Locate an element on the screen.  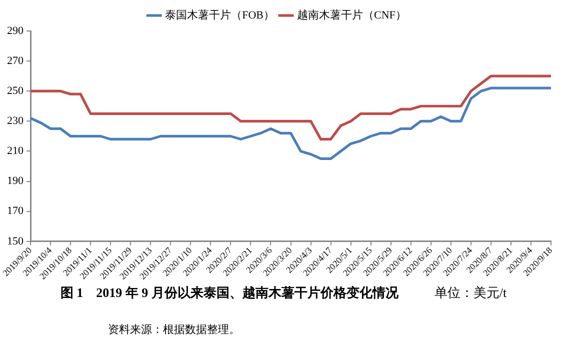
text: 资料来源：根据数据整理。 is located at coordinates (174, 330).